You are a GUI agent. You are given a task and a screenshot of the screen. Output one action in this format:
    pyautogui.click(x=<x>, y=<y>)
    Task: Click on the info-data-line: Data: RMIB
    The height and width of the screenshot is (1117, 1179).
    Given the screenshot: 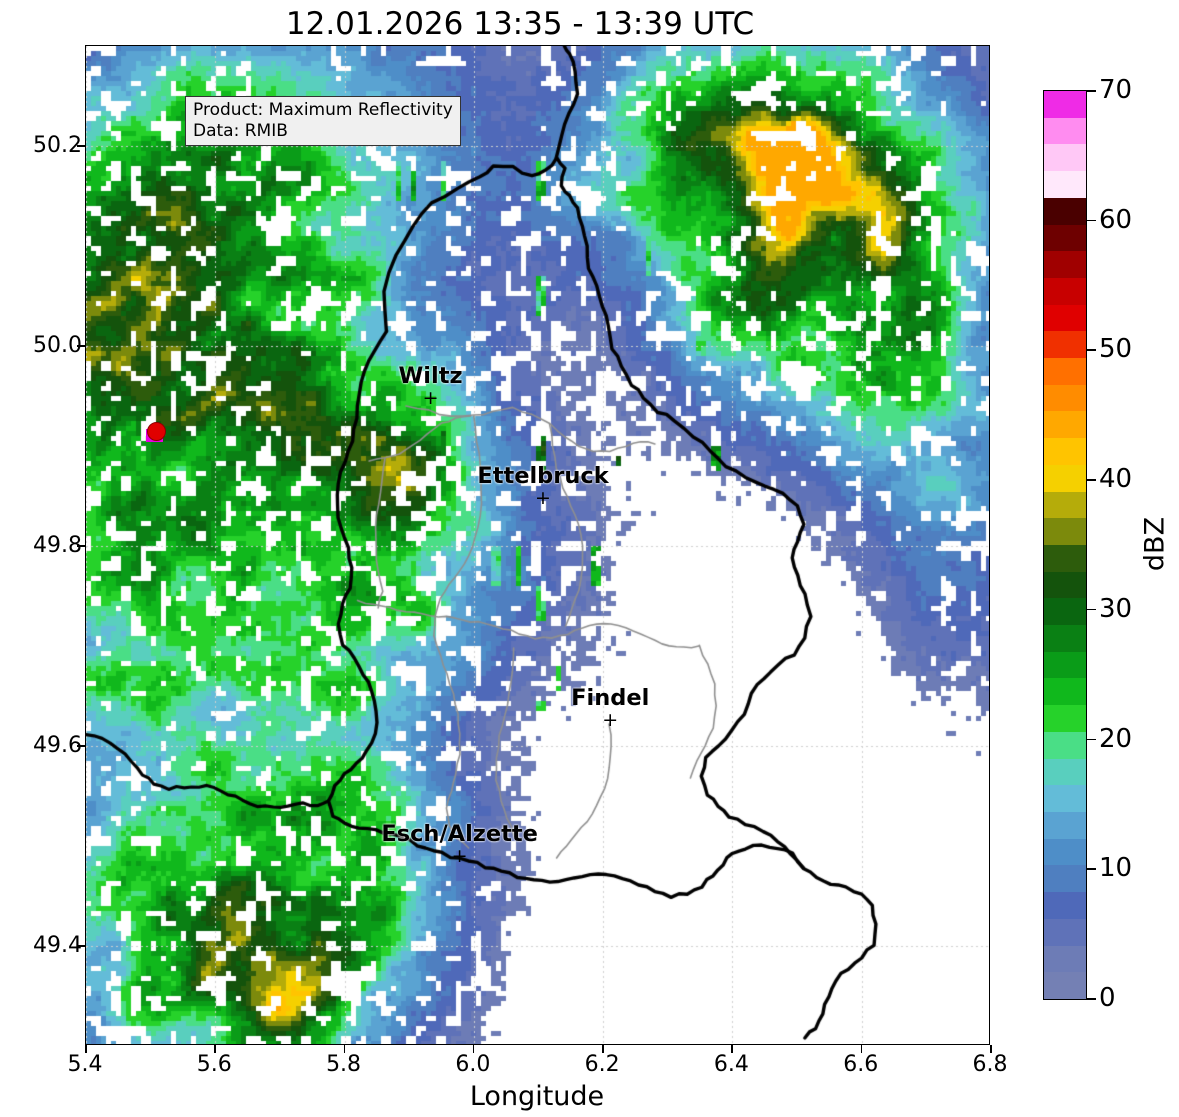 What is the action you would take?
    pyautogui.click(x=240, y=130)
    